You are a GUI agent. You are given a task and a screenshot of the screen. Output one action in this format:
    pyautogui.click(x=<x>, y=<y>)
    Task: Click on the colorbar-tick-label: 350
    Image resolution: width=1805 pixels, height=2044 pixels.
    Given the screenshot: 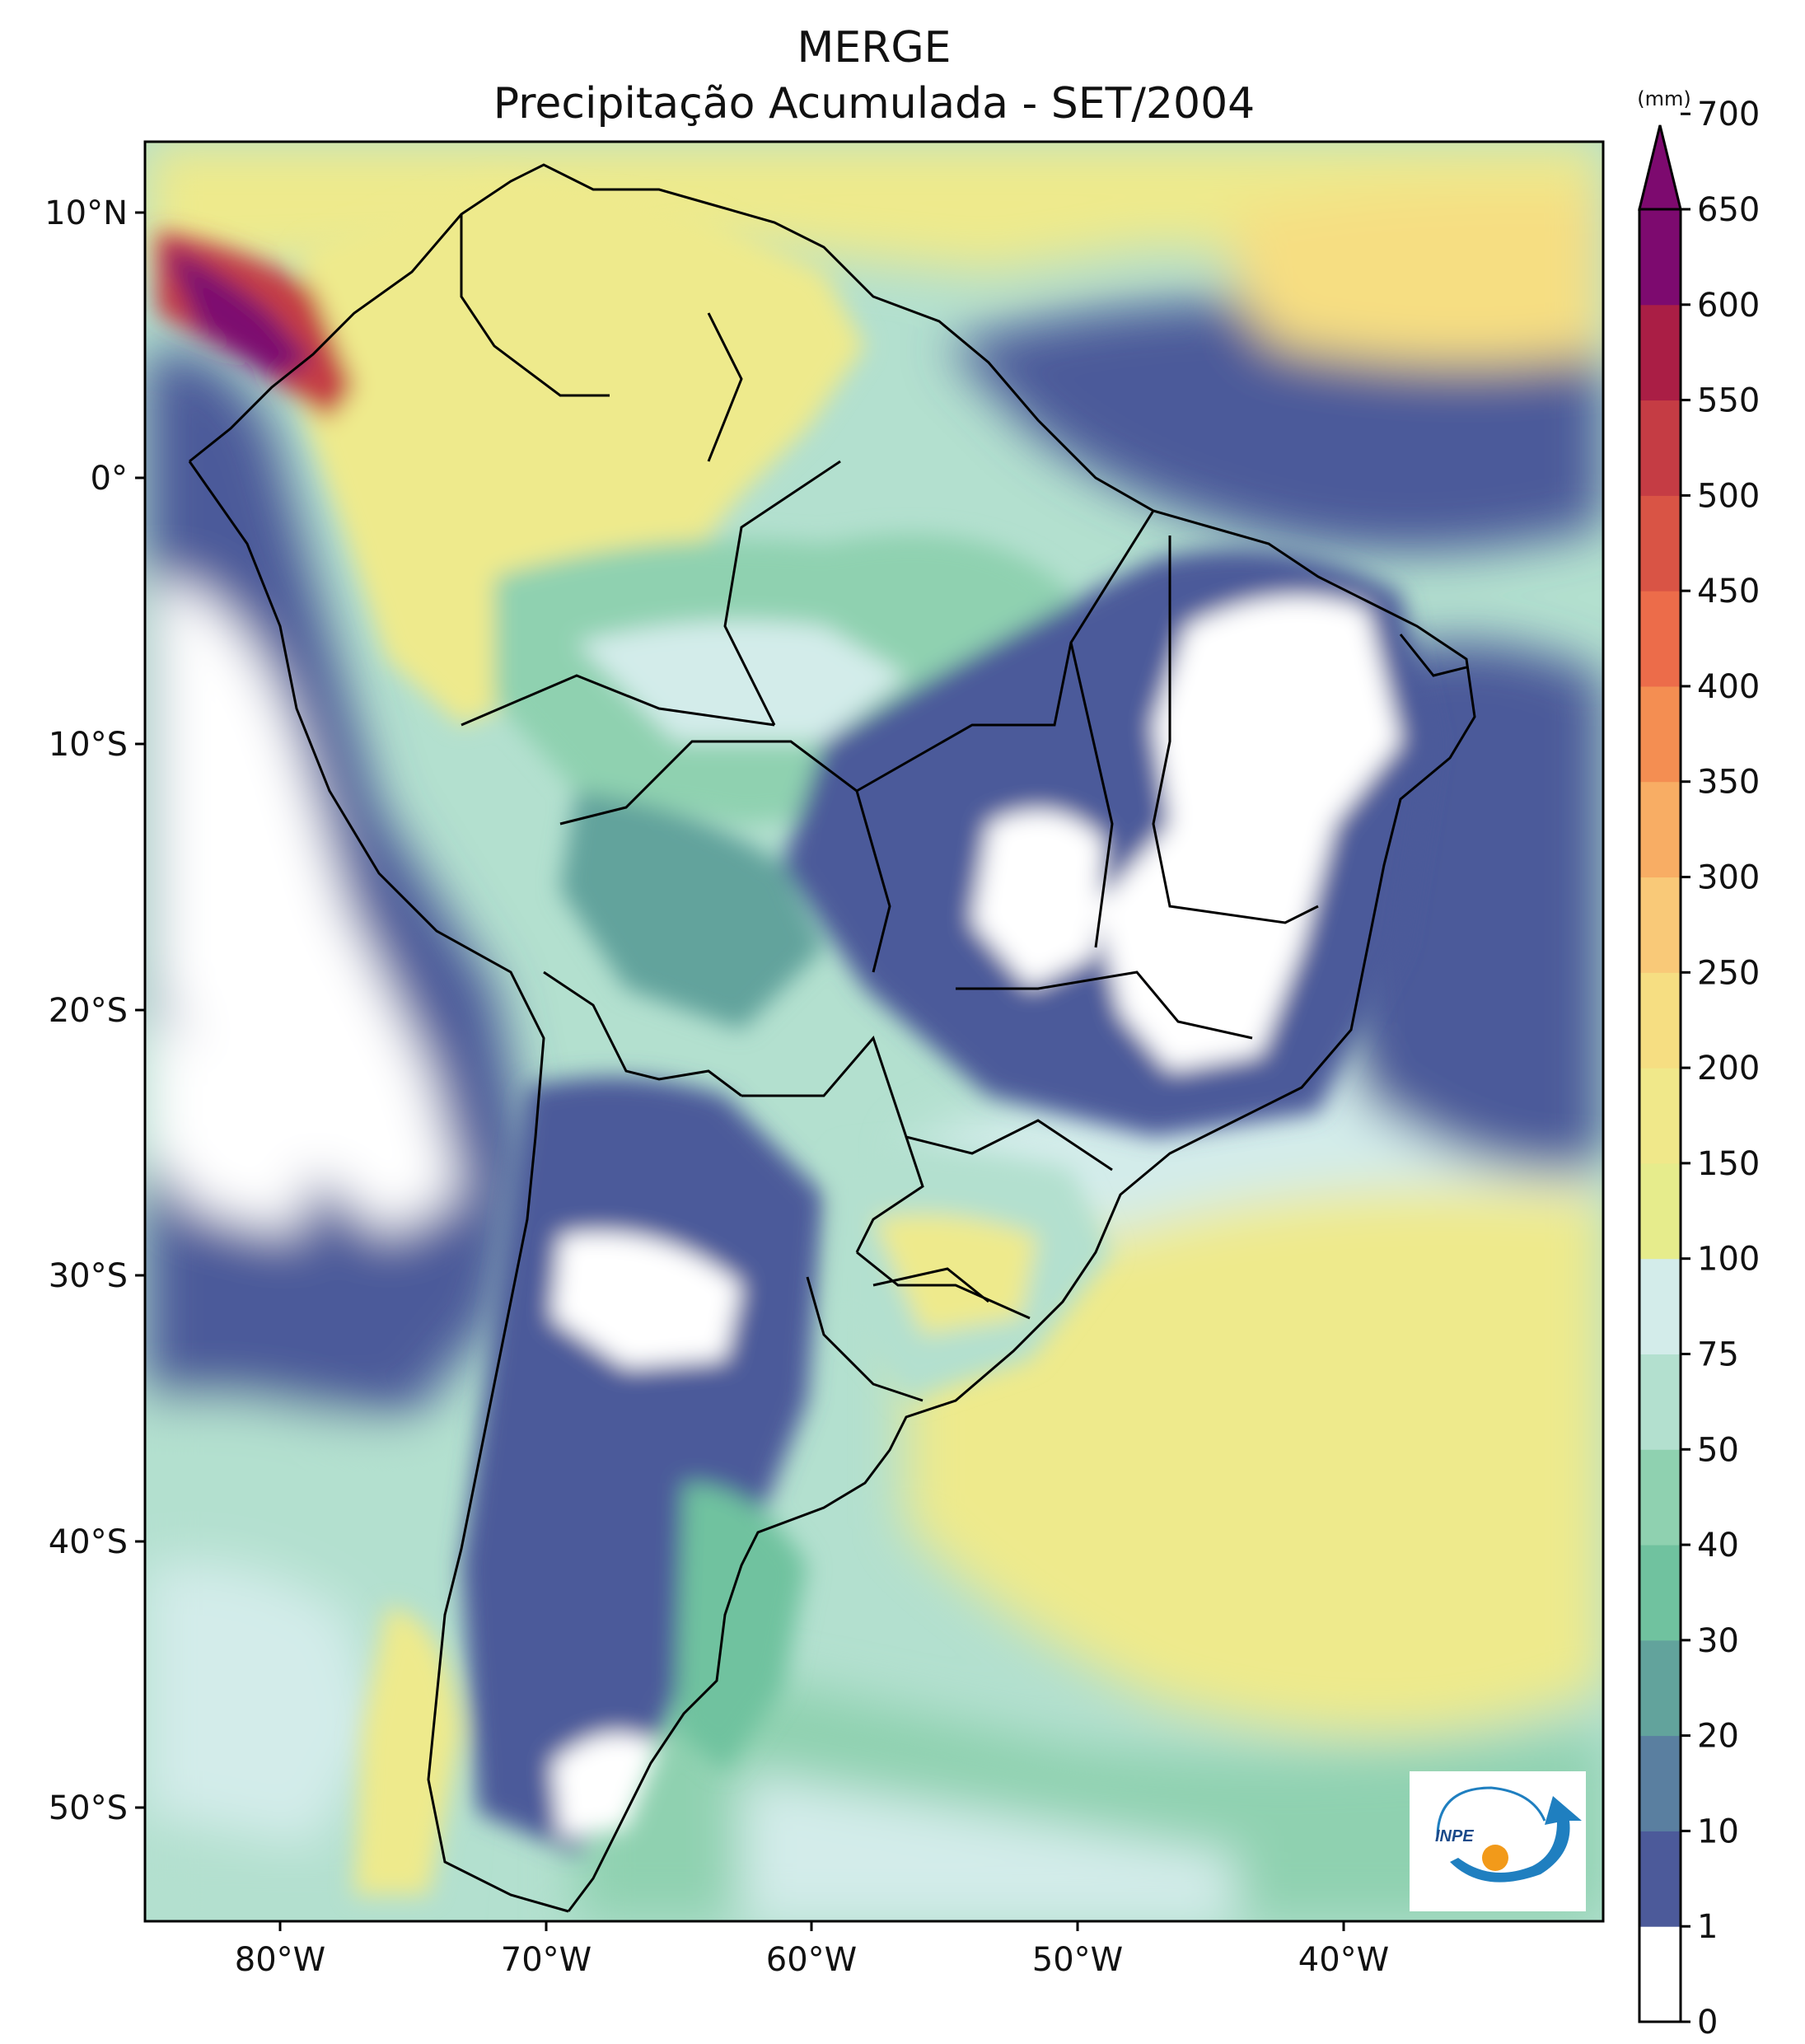 What is the action you would take?
    pyautogui.click(x=1728, y=783)
    